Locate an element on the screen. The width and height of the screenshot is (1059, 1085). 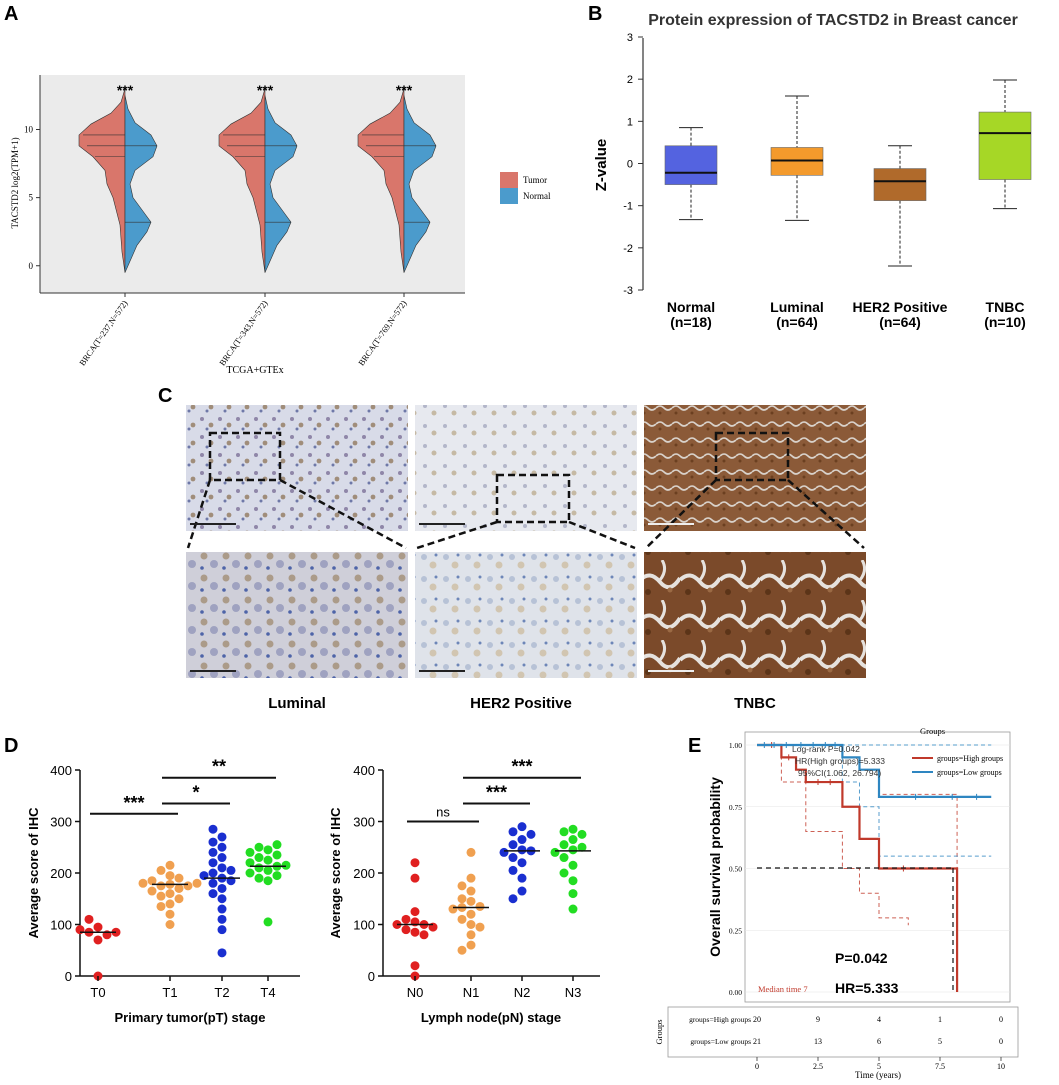
km-plot-area is located at coordinates (877, 867).